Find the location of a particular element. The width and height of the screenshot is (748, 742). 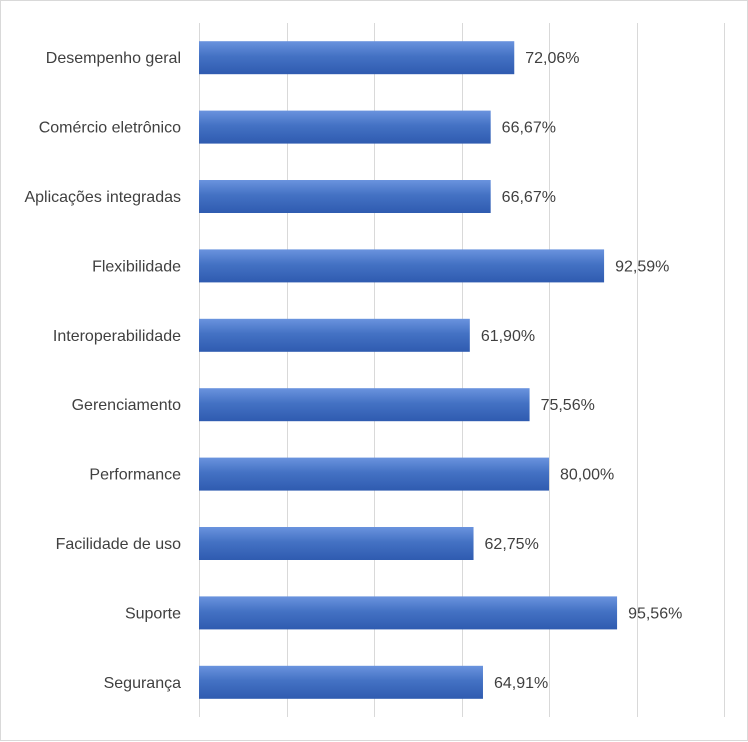

category-label: Flexibilidade is located at coordinates (136, 266).